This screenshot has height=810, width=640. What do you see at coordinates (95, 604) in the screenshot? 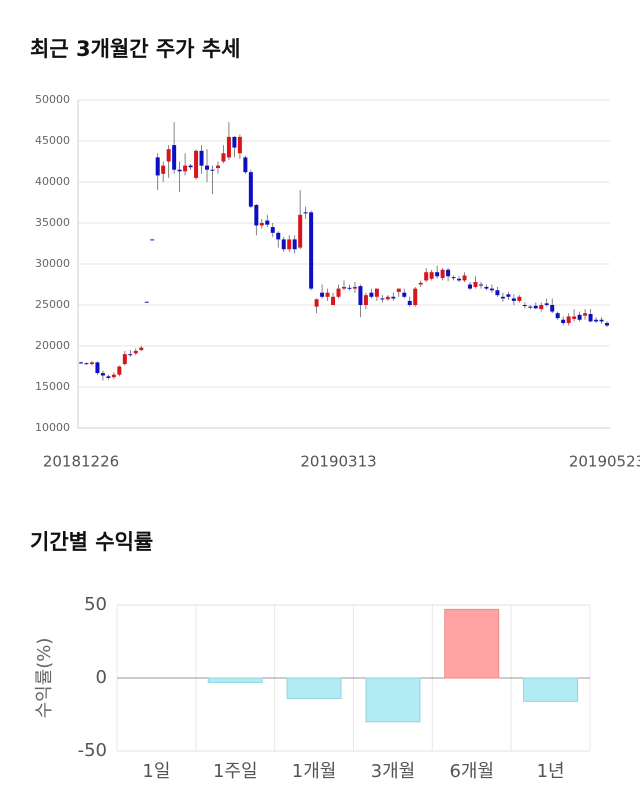
I see `y-tick-label: 50` at bounding box center [95, 604].